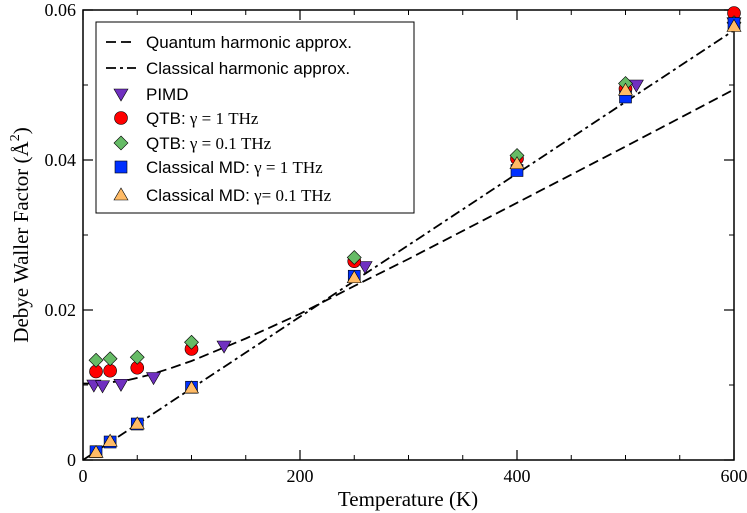 This screenshot has height=513, width=747. I want to click on x-axis-title: Temperature (K), so click(408, 499).